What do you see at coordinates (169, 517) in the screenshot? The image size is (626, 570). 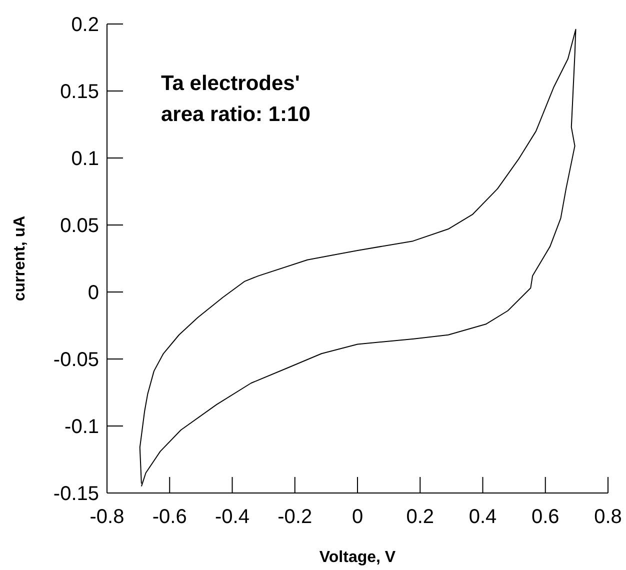 I see `x-tick-label: -0.6` at bounding box center [169, 517].